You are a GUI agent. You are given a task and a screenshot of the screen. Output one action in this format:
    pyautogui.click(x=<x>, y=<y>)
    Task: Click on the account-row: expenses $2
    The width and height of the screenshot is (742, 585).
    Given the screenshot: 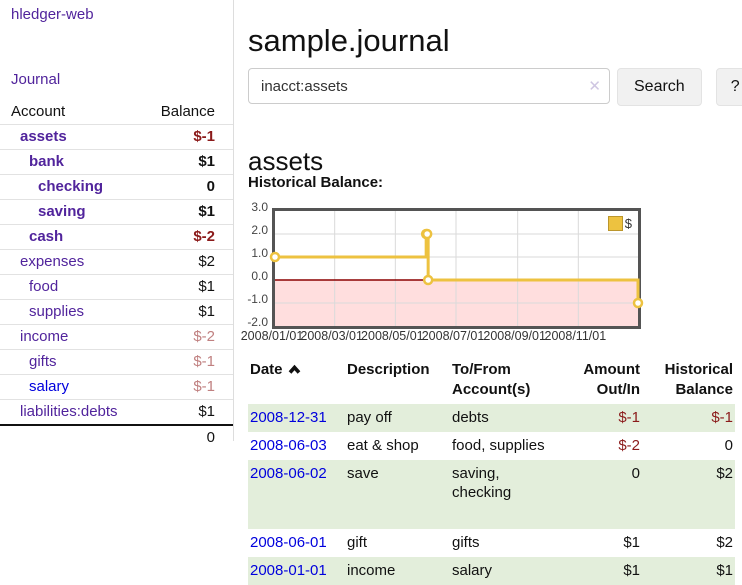 What is the action you would take?
    pyautogui.click(x=116, y=262)
    